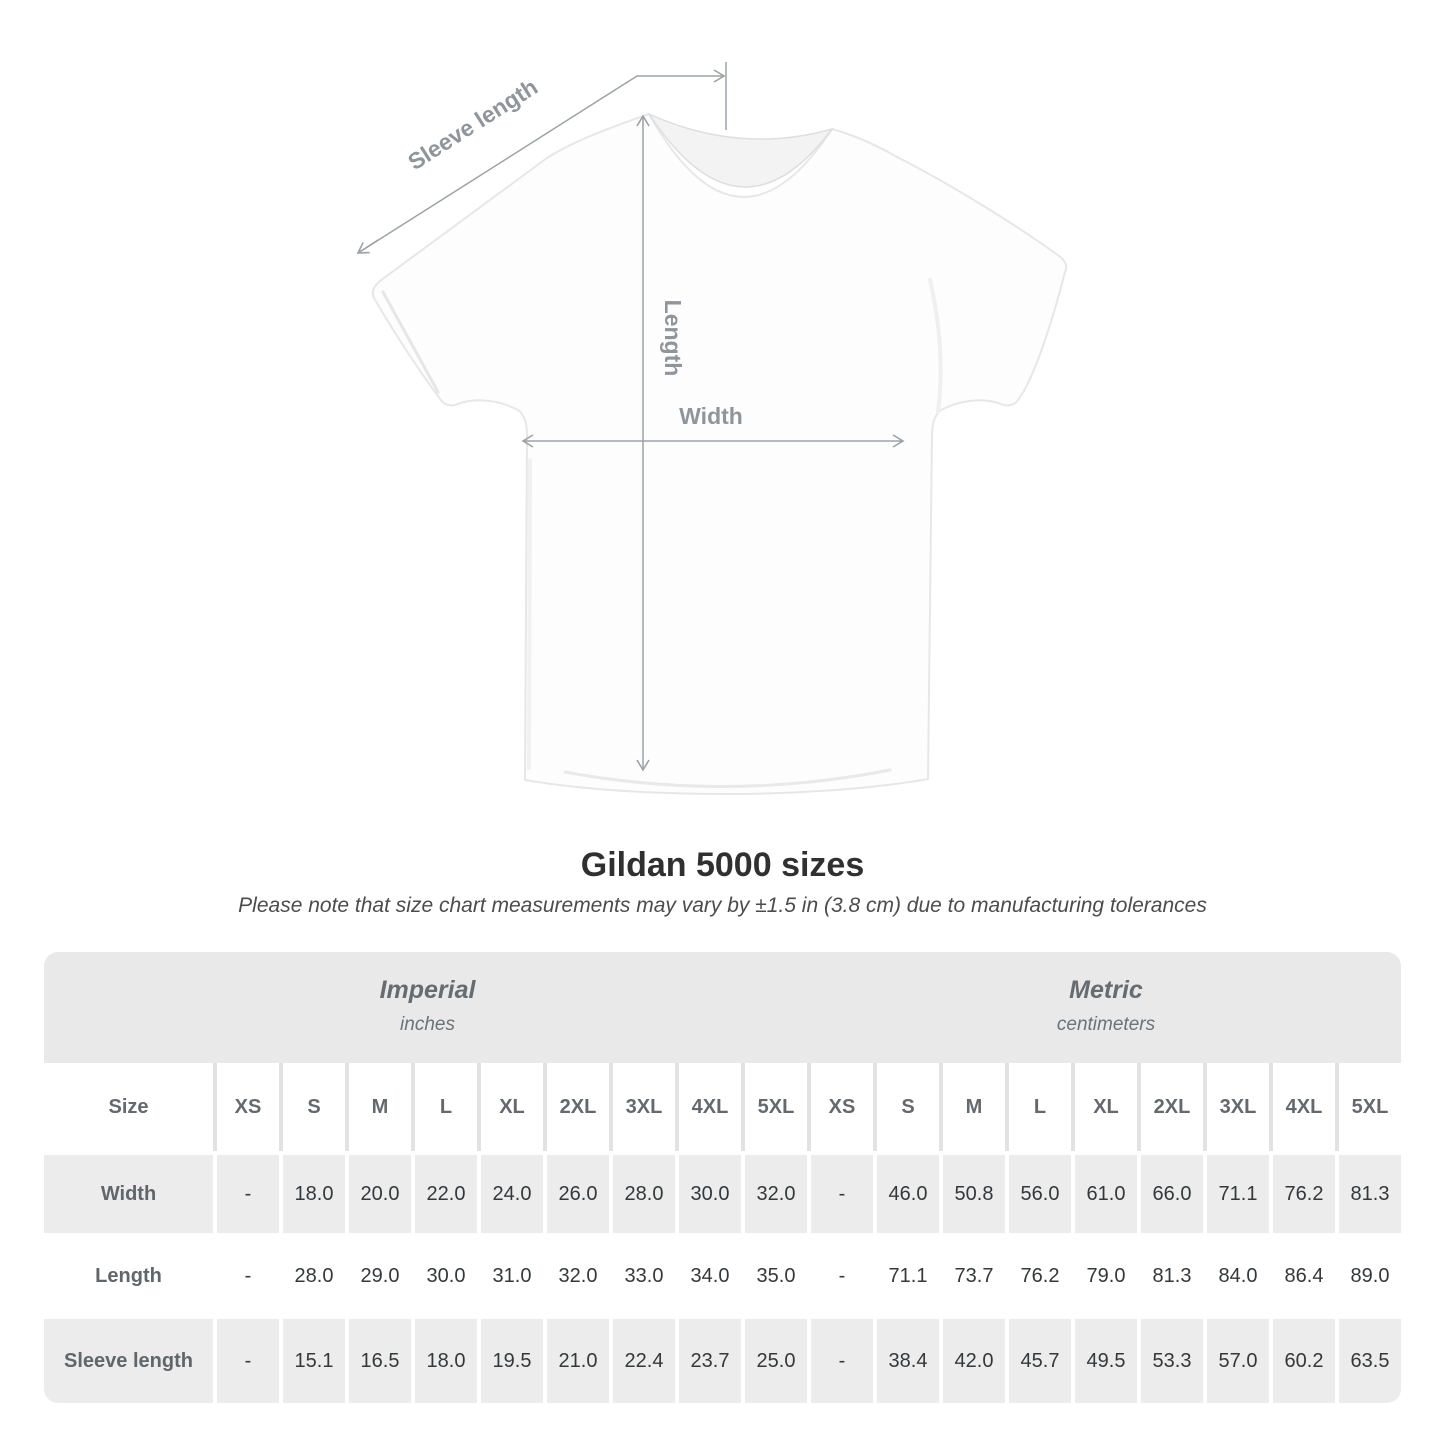  What do you see at coordinates (1304, 1361) in the screenshot?
I see `value-cell: 60.2` at bounding box center [1304, 1361].